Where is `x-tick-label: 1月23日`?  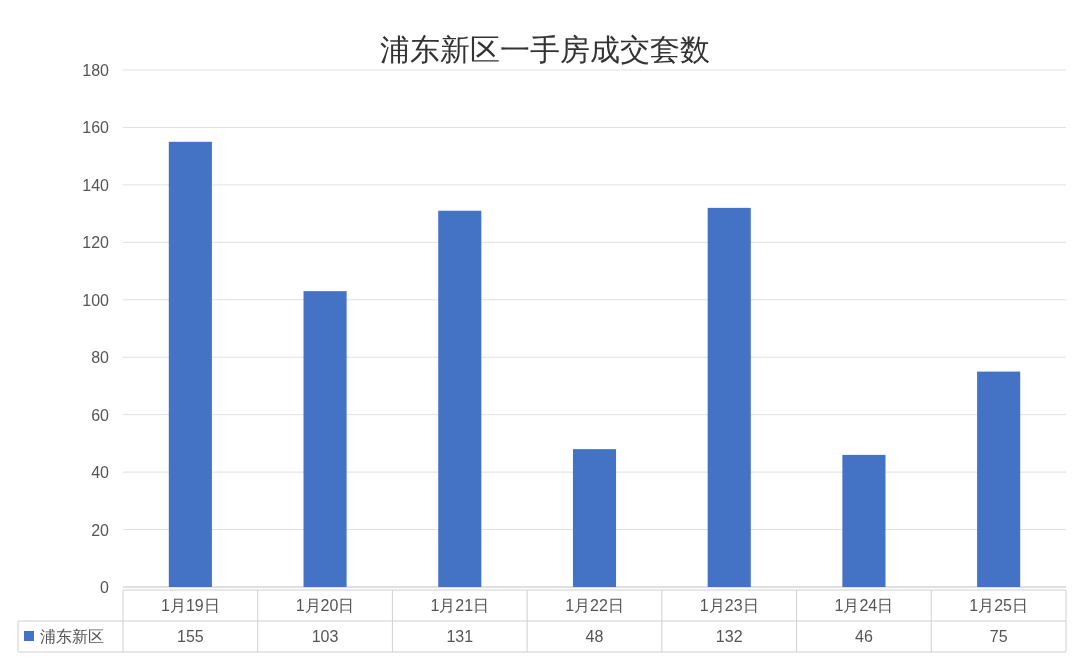 x-tick-label: 1月23日 is located at coordinates (729, 605).